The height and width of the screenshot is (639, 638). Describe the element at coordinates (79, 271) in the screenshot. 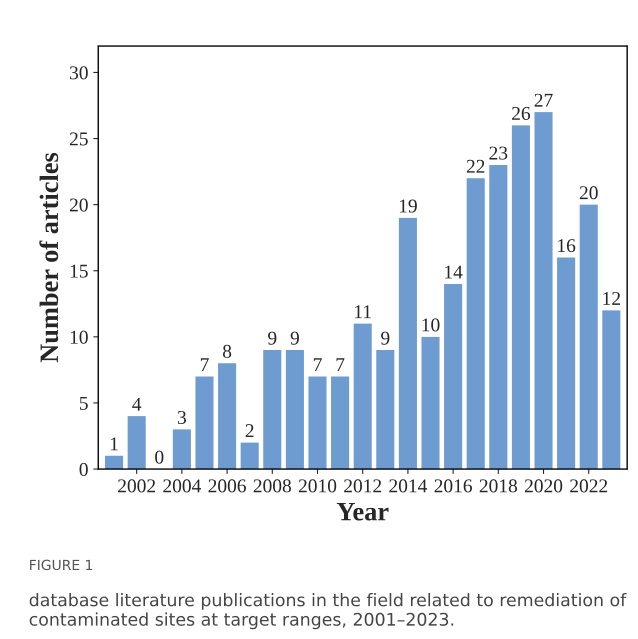

I see `y-tick-label: 15` at that location.